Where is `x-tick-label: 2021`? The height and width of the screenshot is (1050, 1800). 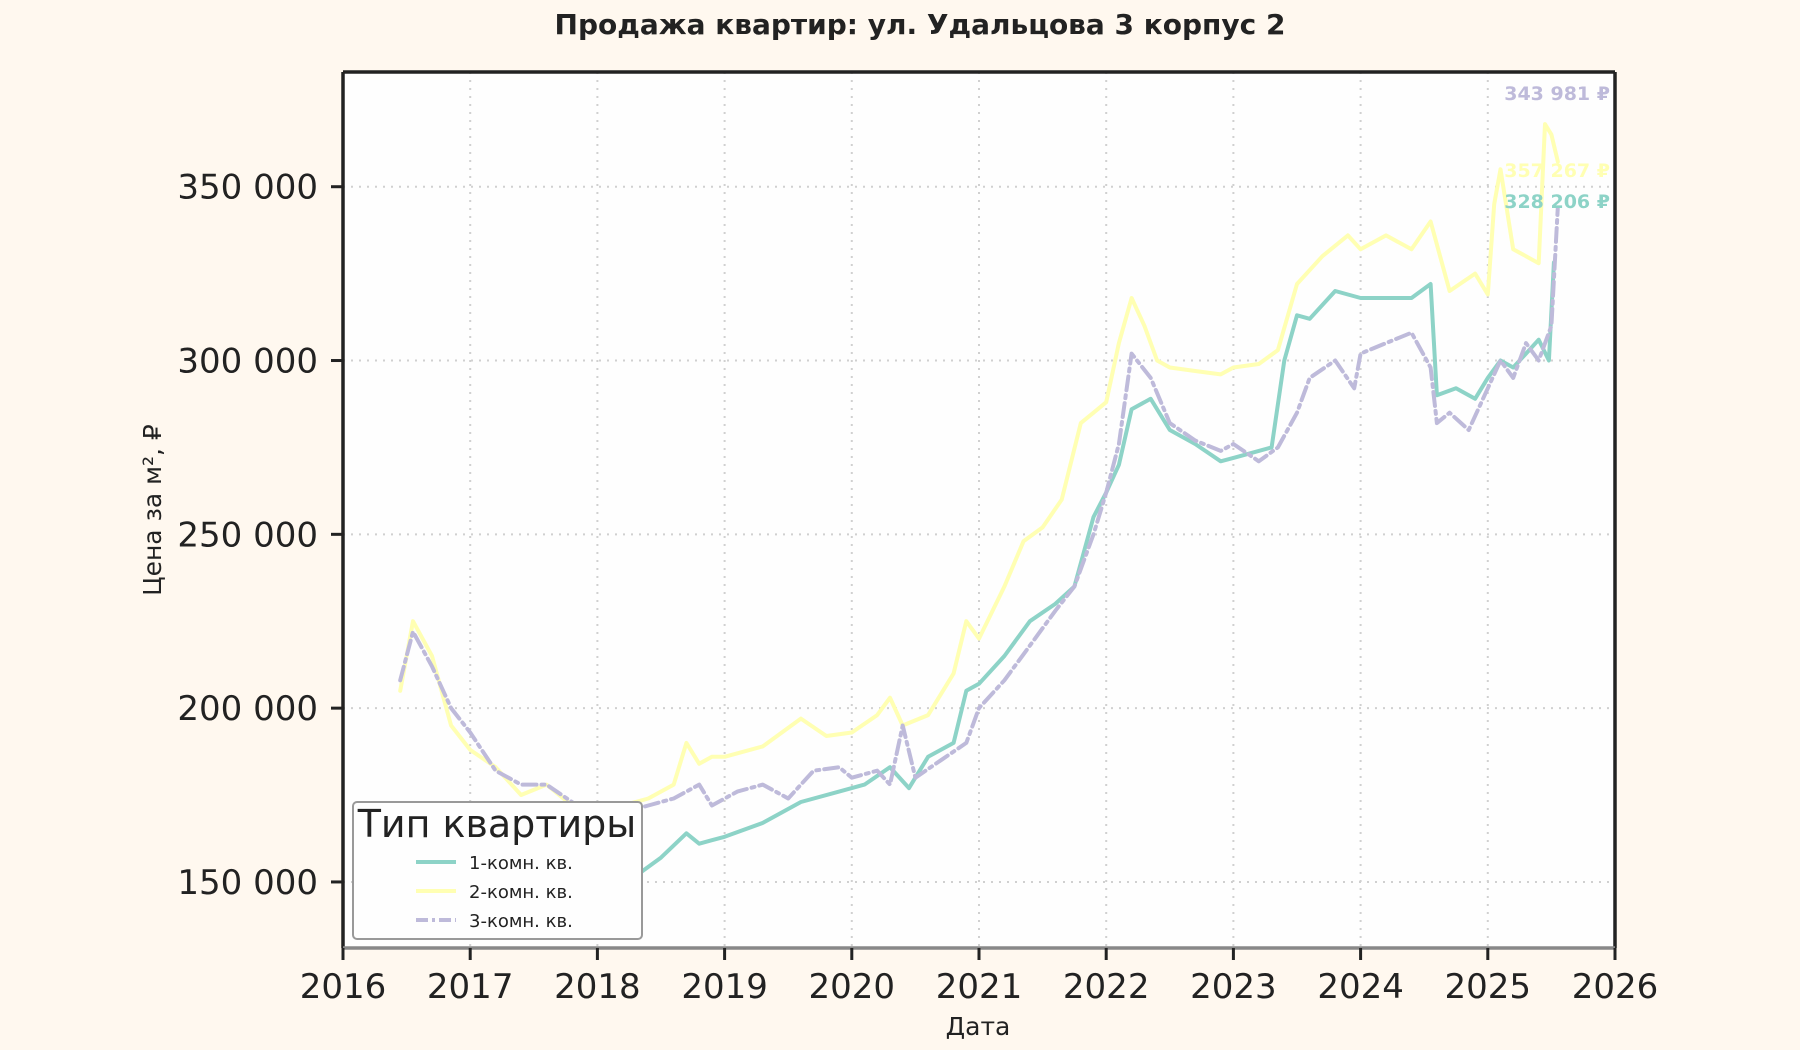
x-tick-label: 2021 is located at coordinates (979, 987).